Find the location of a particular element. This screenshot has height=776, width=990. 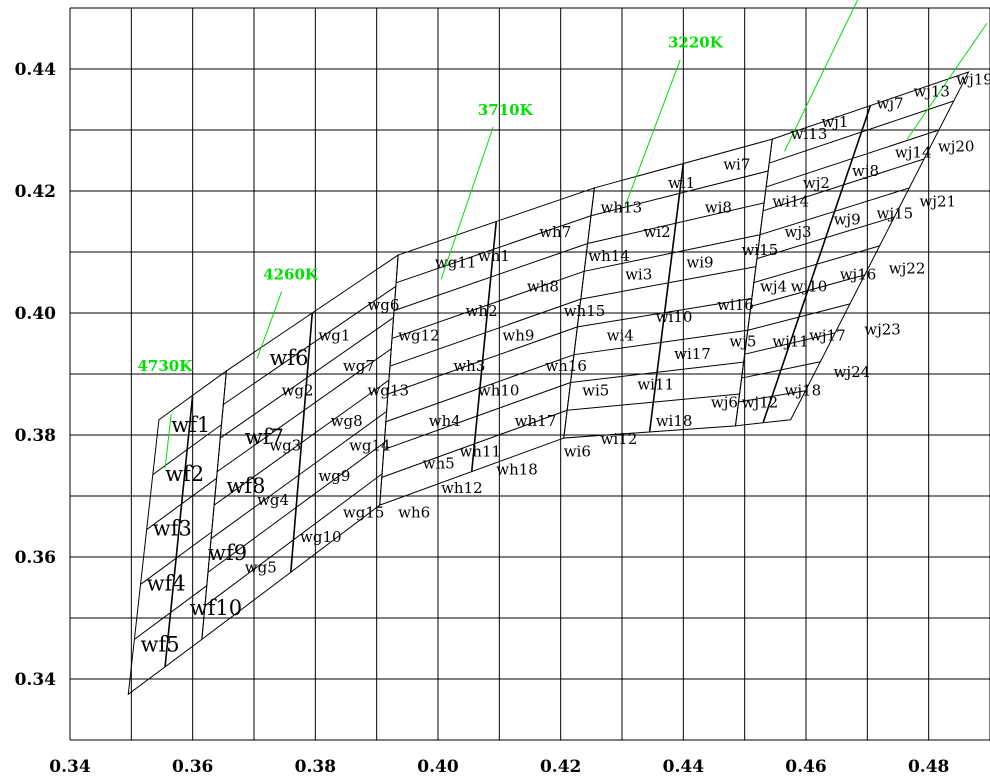

bin-label-wf2: wf2 is located at coordinates (184, 474).